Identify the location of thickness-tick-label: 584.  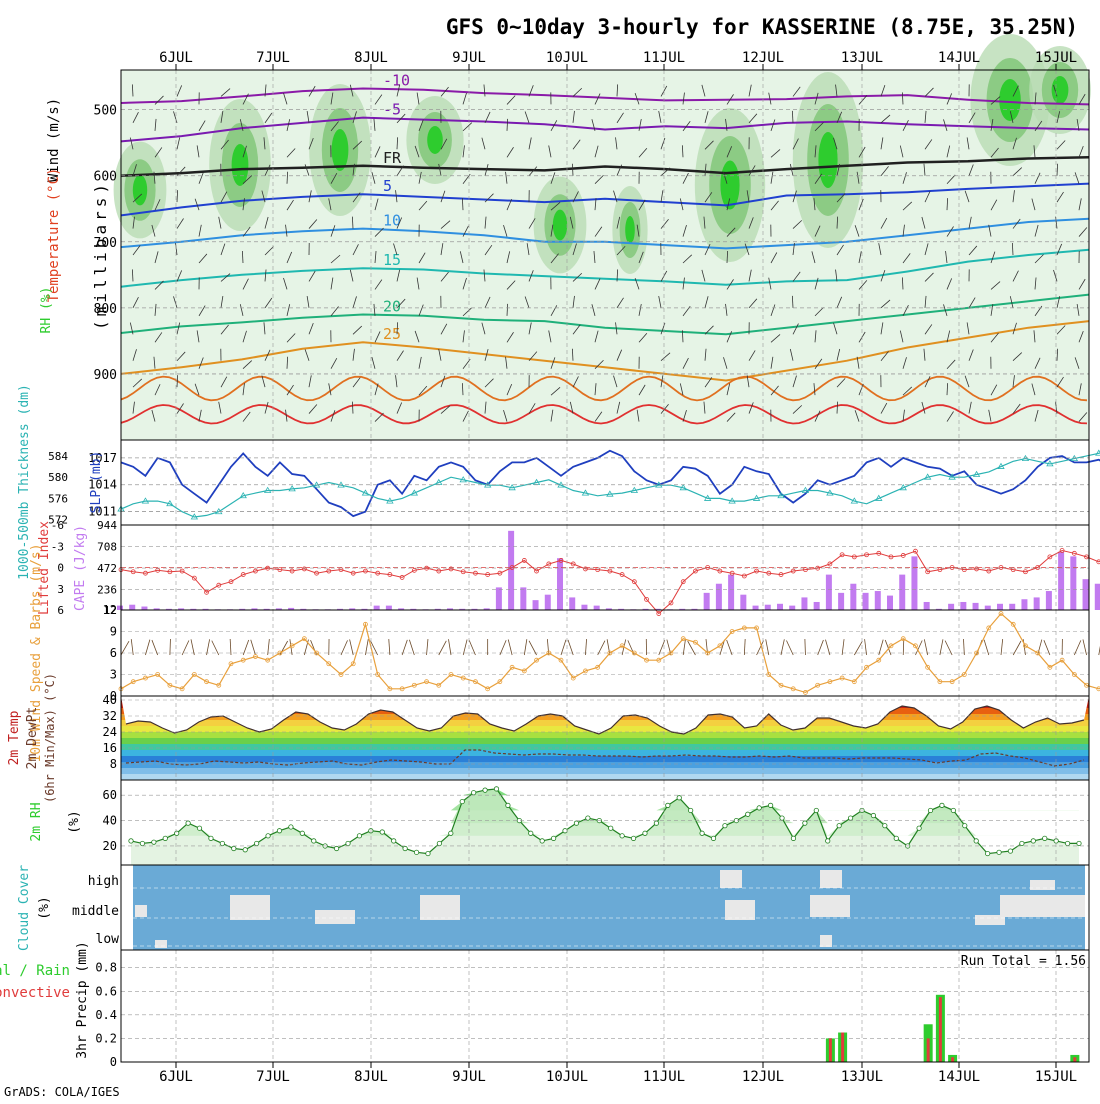
(58, 456).